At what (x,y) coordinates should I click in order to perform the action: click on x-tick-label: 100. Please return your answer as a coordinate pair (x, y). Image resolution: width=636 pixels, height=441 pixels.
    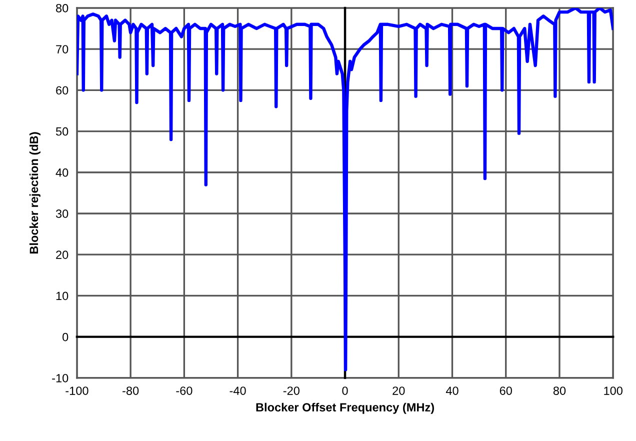
    Looking at the image, I should click on (613, 390).